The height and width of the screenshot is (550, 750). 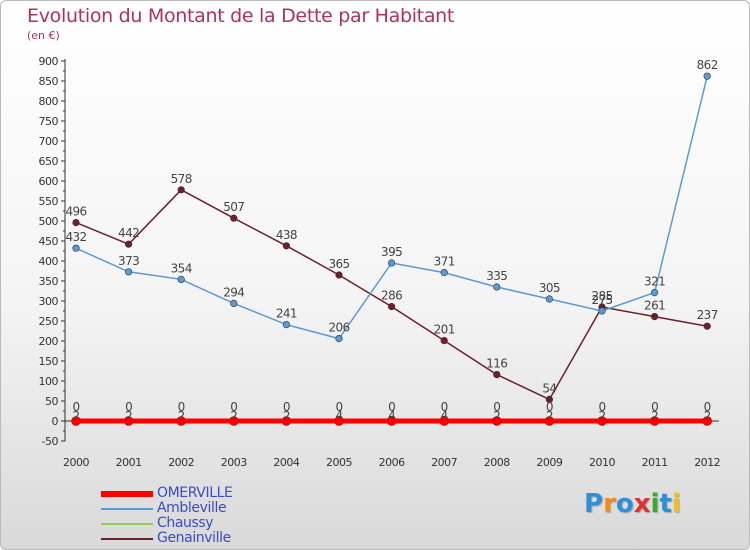 What do you see at coordinates (75, 212) in the screenshot?
I see `data-label-genainville: 496` at bounding box center [75, 212].